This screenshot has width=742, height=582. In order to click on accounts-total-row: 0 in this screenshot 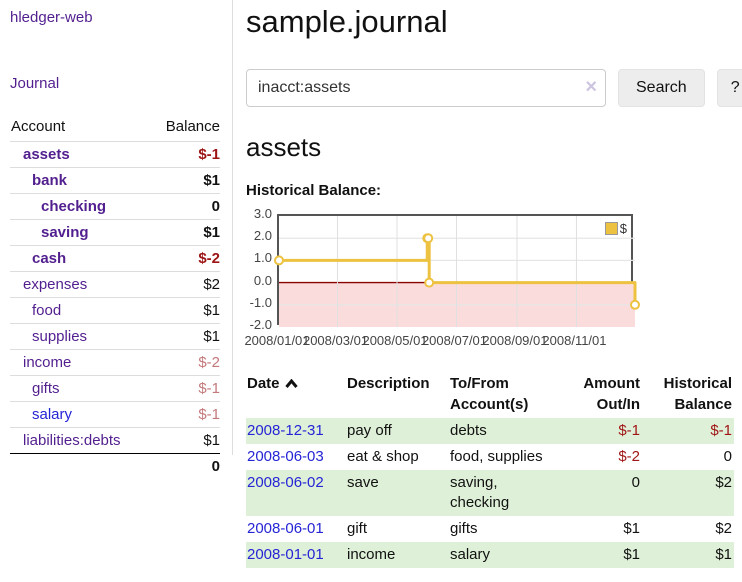, I will do `click(115, 466)`.